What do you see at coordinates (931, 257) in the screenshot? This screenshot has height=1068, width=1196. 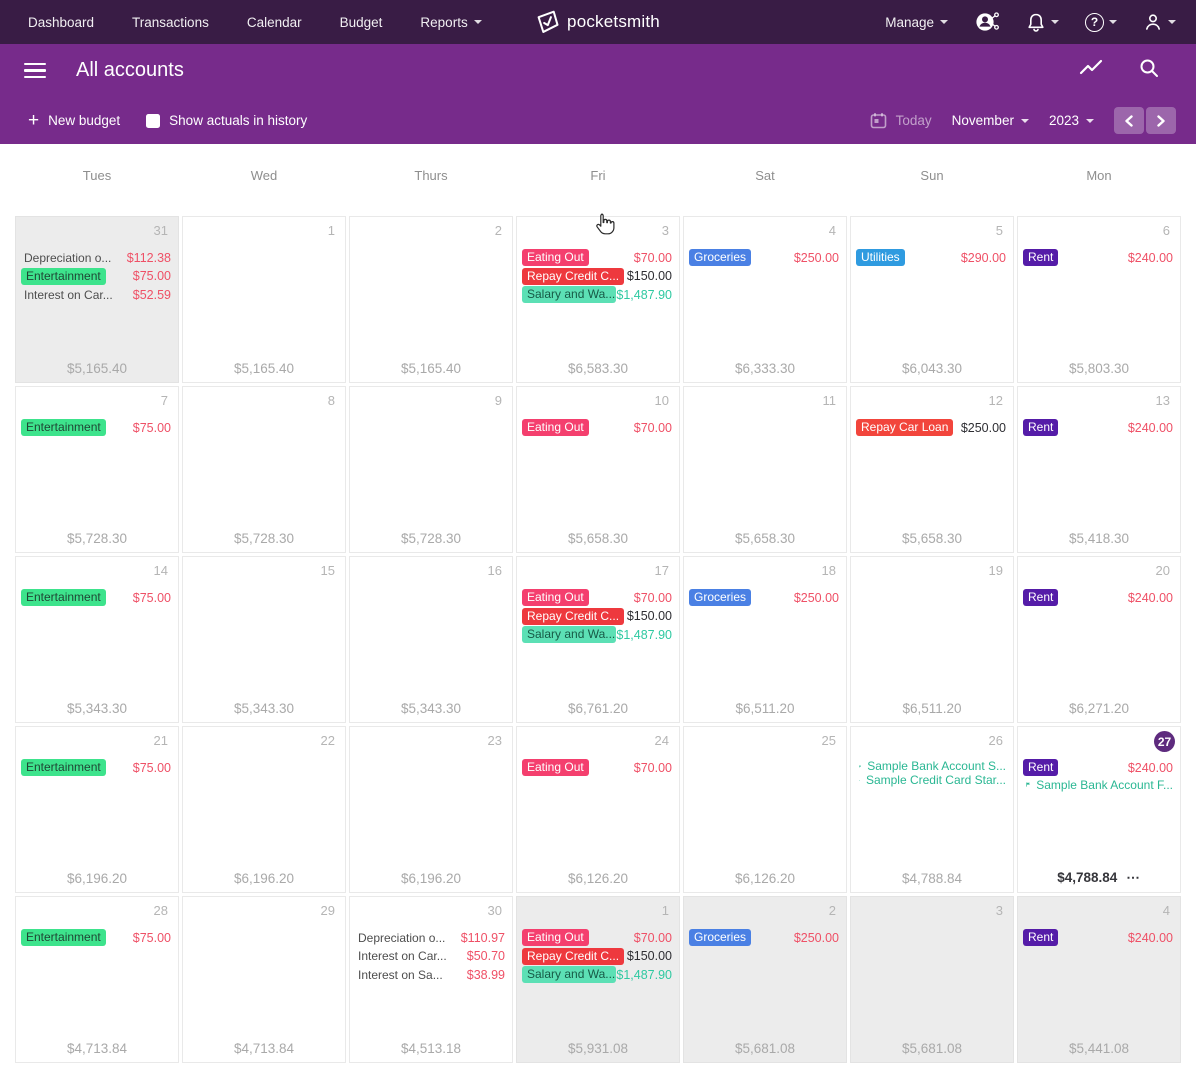 I see `budget-entry: Utilities $290.00` at bounding box center [931, 257].